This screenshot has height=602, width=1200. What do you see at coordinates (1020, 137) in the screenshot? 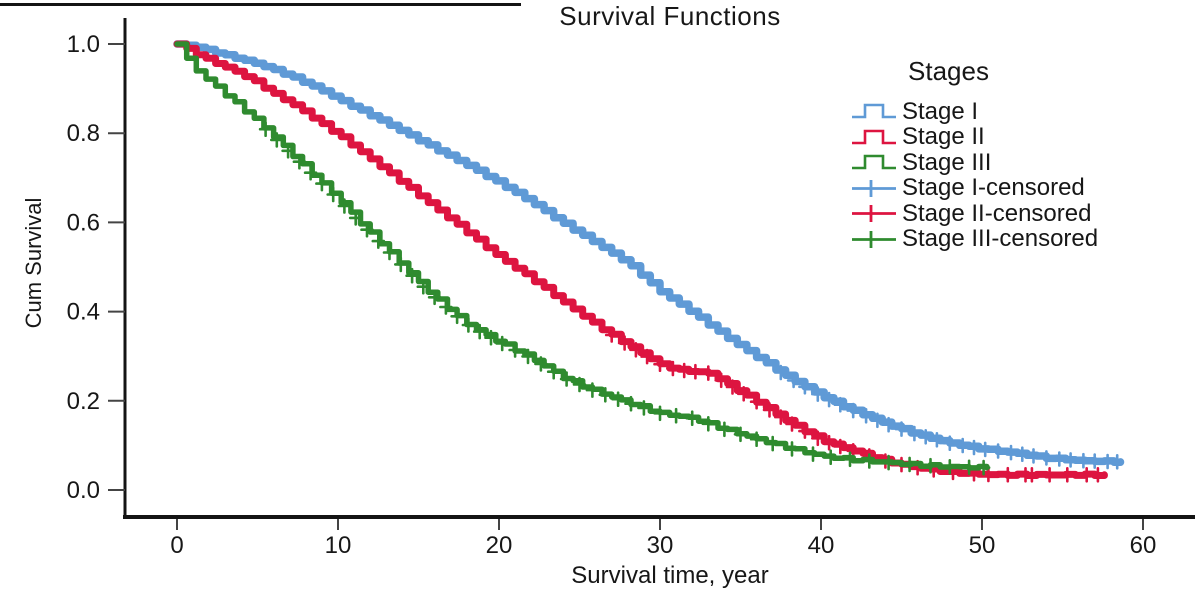
I see `legend-item-stage-ii: Stage II` at bounding box center [1020, 137].